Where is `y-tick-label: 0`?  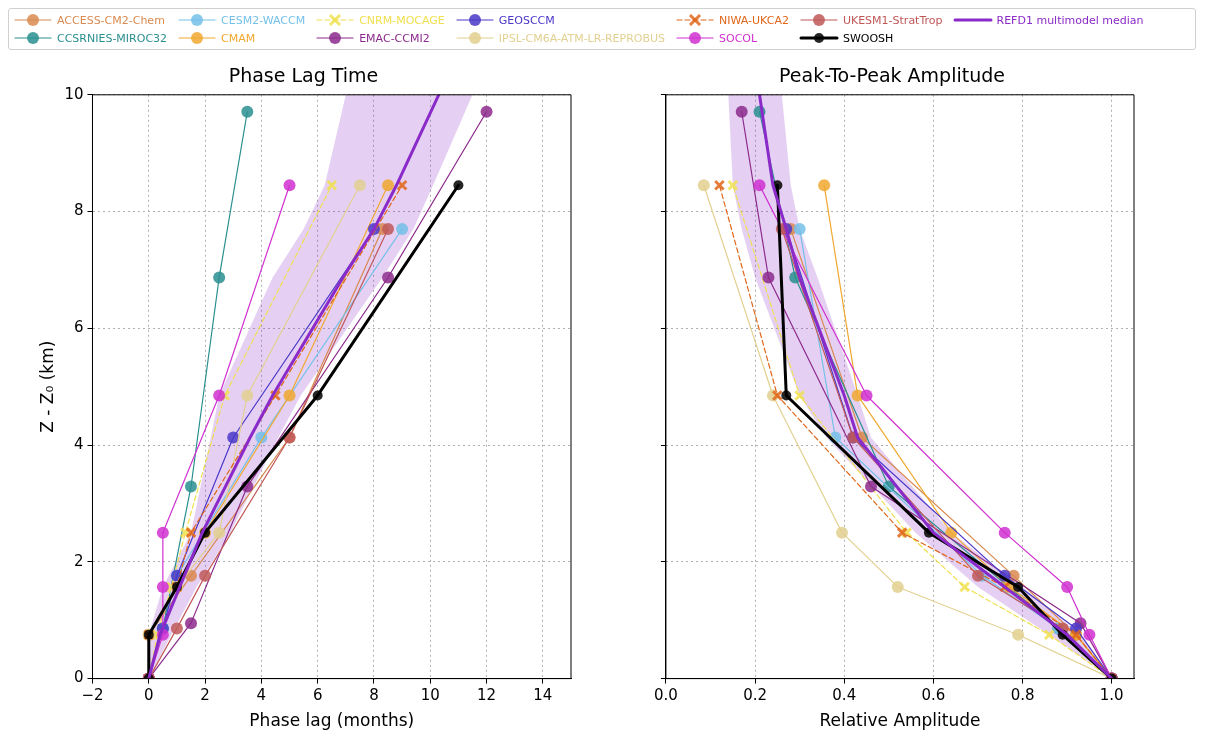 y-tick-label: 0 is located at coordinates (78, 677).